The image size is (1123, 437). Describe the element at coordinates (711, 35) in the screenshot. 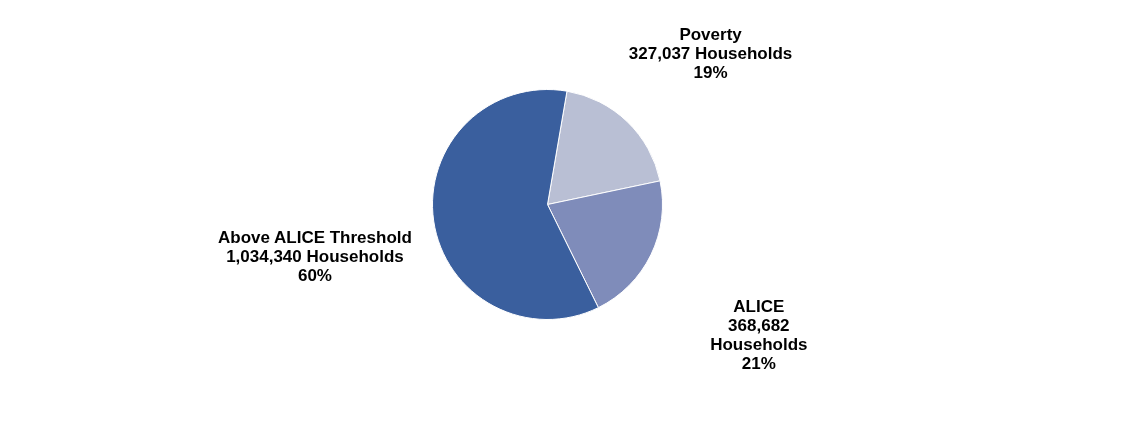

I see `slice-label: Poverty` at that location.